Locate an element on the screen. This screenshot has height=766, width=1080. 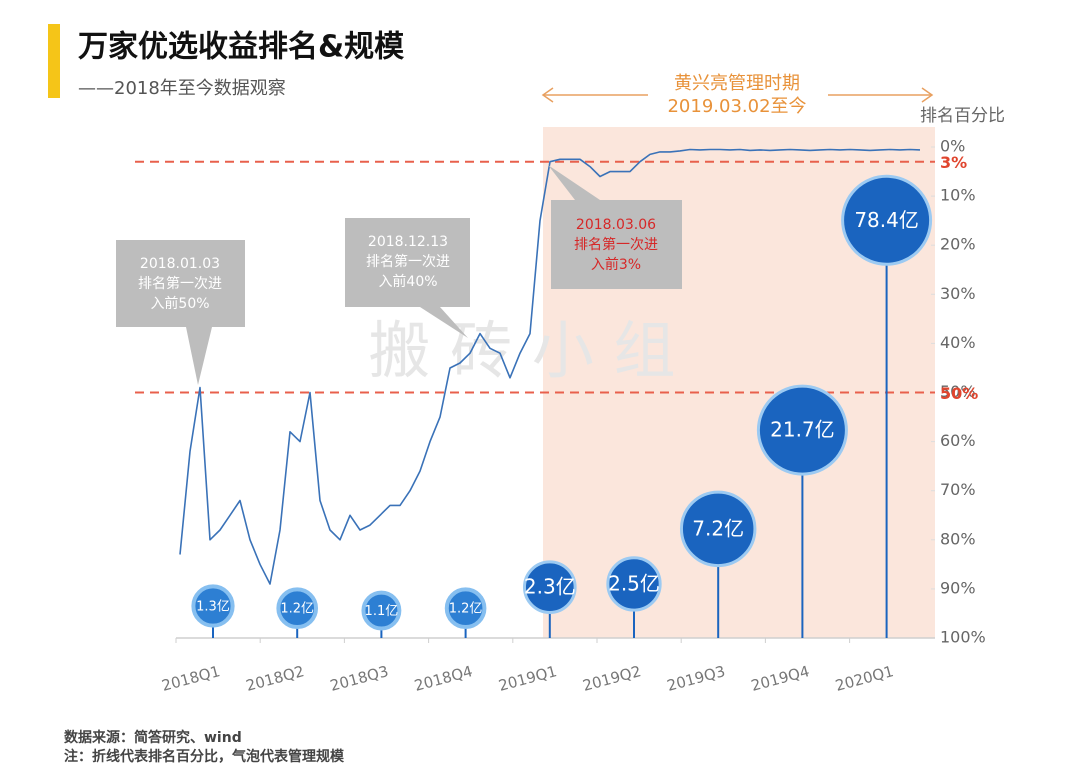
chart-subtitle: ——2018年至今数据观察 is located at coordinates (182, 88).